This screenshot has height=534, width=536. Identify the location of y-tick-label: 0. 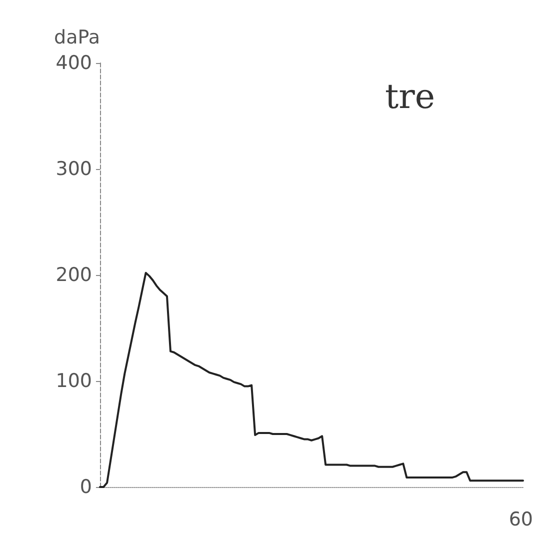
(86, 487).